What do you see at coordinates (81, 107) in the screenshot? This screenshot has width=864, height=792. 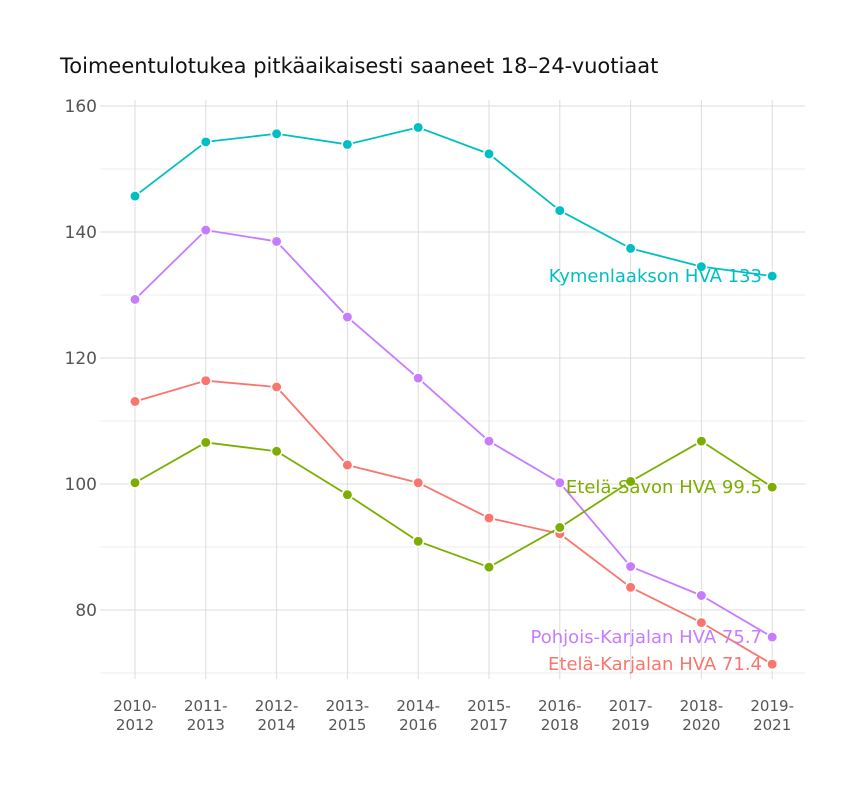 I see `y-tick-label: 160` at bounding box center [81, 107].